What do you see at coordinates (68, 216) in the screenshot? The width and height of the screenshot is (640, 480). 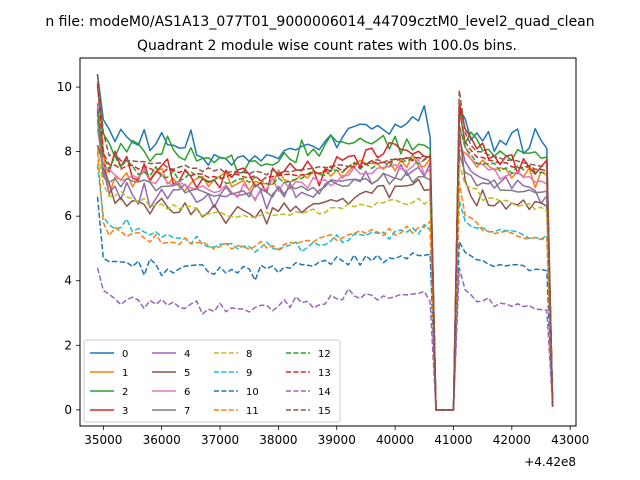 I see `y-tick-label: 6` at bounding box center [68, 216].